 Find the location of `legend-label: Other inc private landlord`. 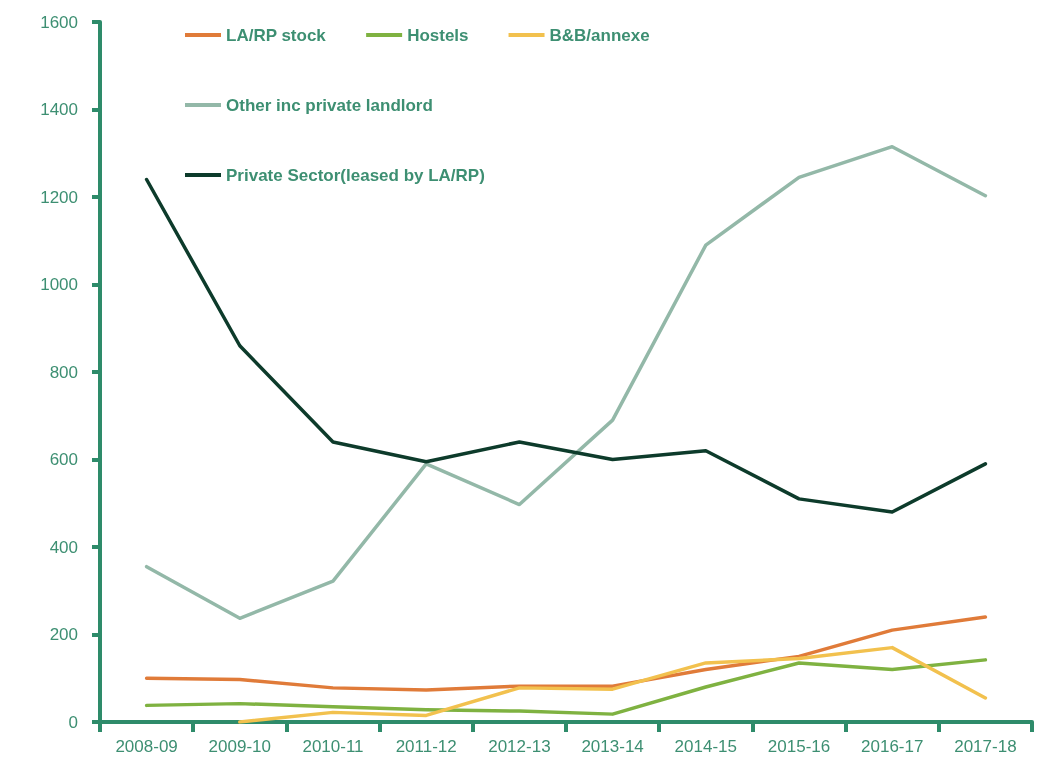

legend-label: Other inc private landlord is located at coordinates (329, 105).